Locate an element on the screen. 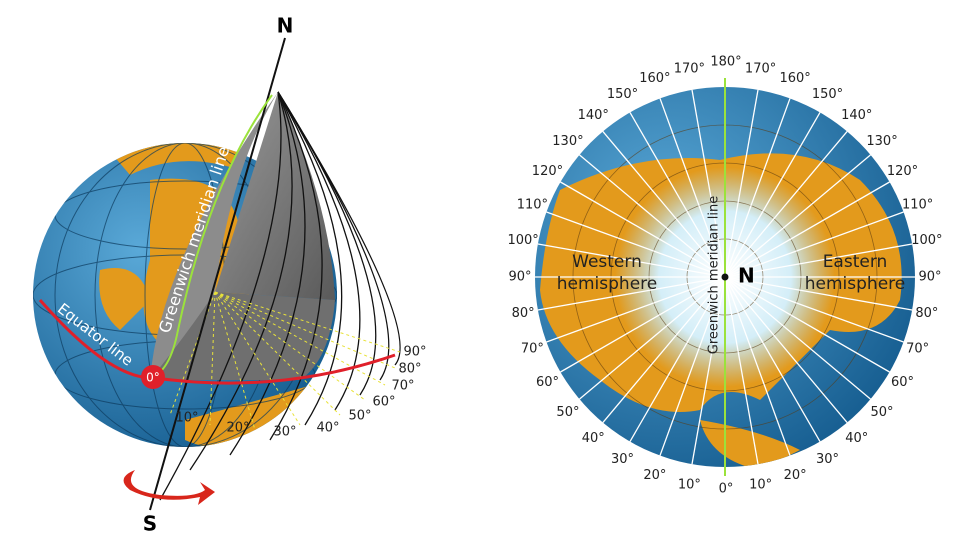  hemisphere-label: Eastern hemisphere is located at coordinates (855, 273).